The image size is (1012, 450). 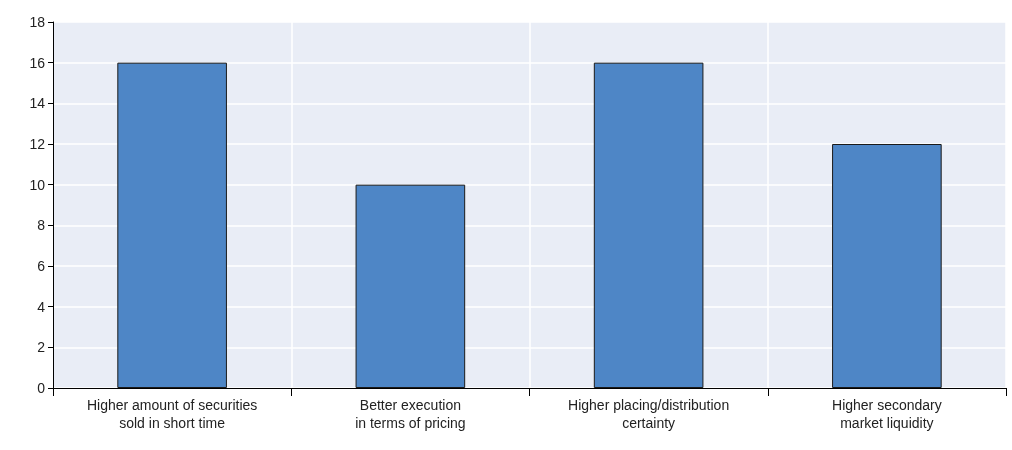 What do you see at coordinates (41, 388) in the screenshot?
I see `y-tick-label: 0` at bounding box center [41, 388].